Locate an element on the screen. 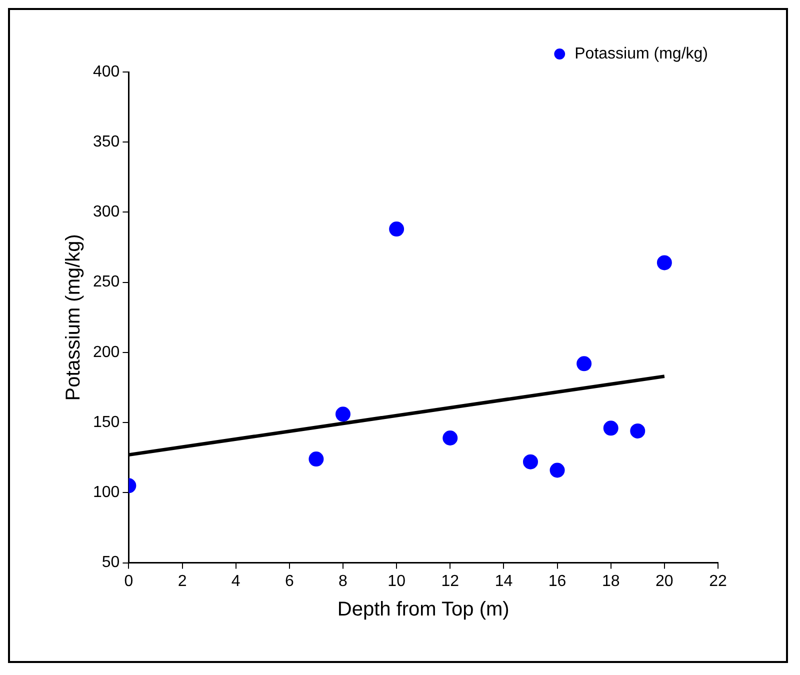 The height and width of the screenshot is (675, 800). y-tick-label: 100 is located at coordinates (106, 493).